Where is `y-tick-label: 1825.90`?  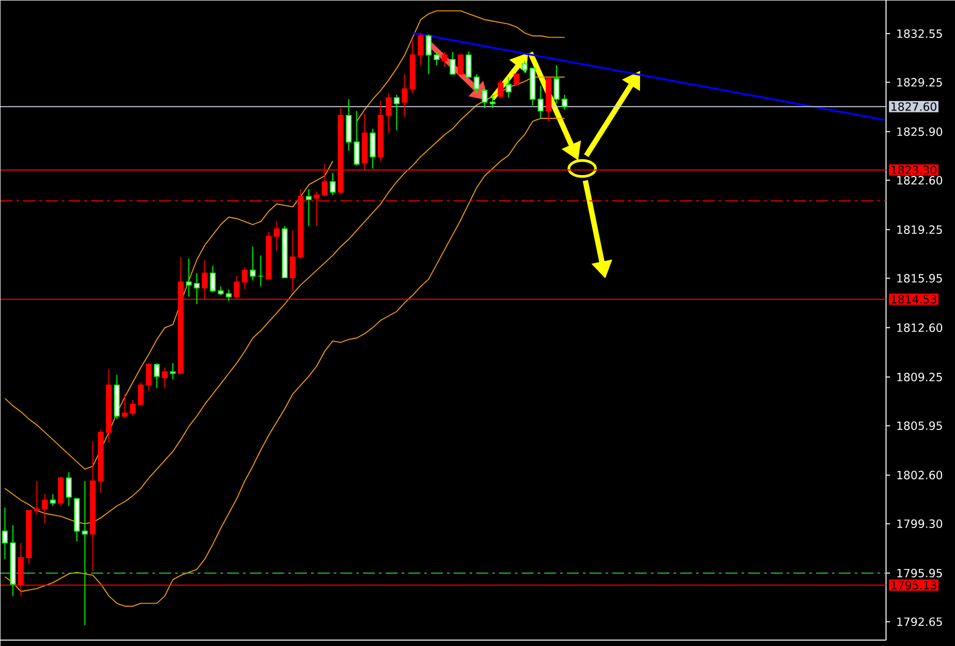 y-tick-label: 1825.90 is located at coordinates (919, 131).